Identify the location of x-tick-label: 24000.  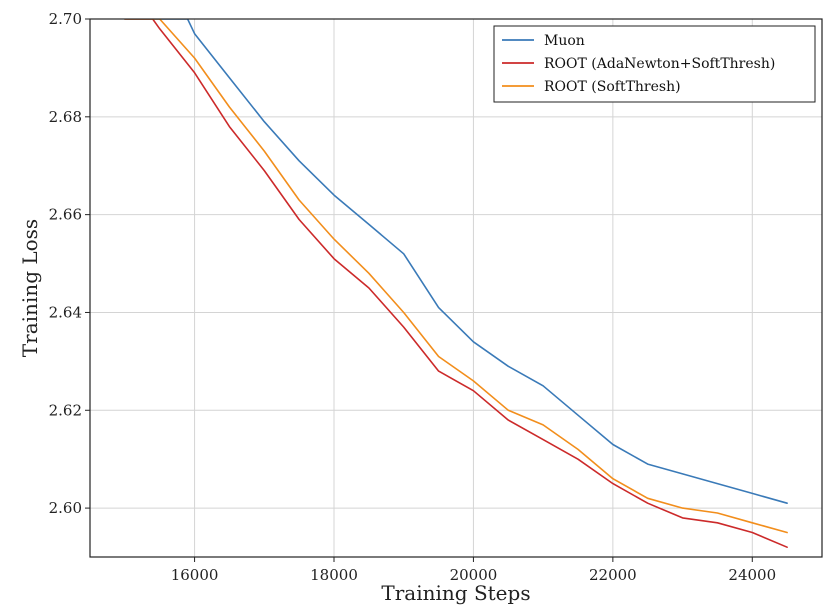
(752, 575).